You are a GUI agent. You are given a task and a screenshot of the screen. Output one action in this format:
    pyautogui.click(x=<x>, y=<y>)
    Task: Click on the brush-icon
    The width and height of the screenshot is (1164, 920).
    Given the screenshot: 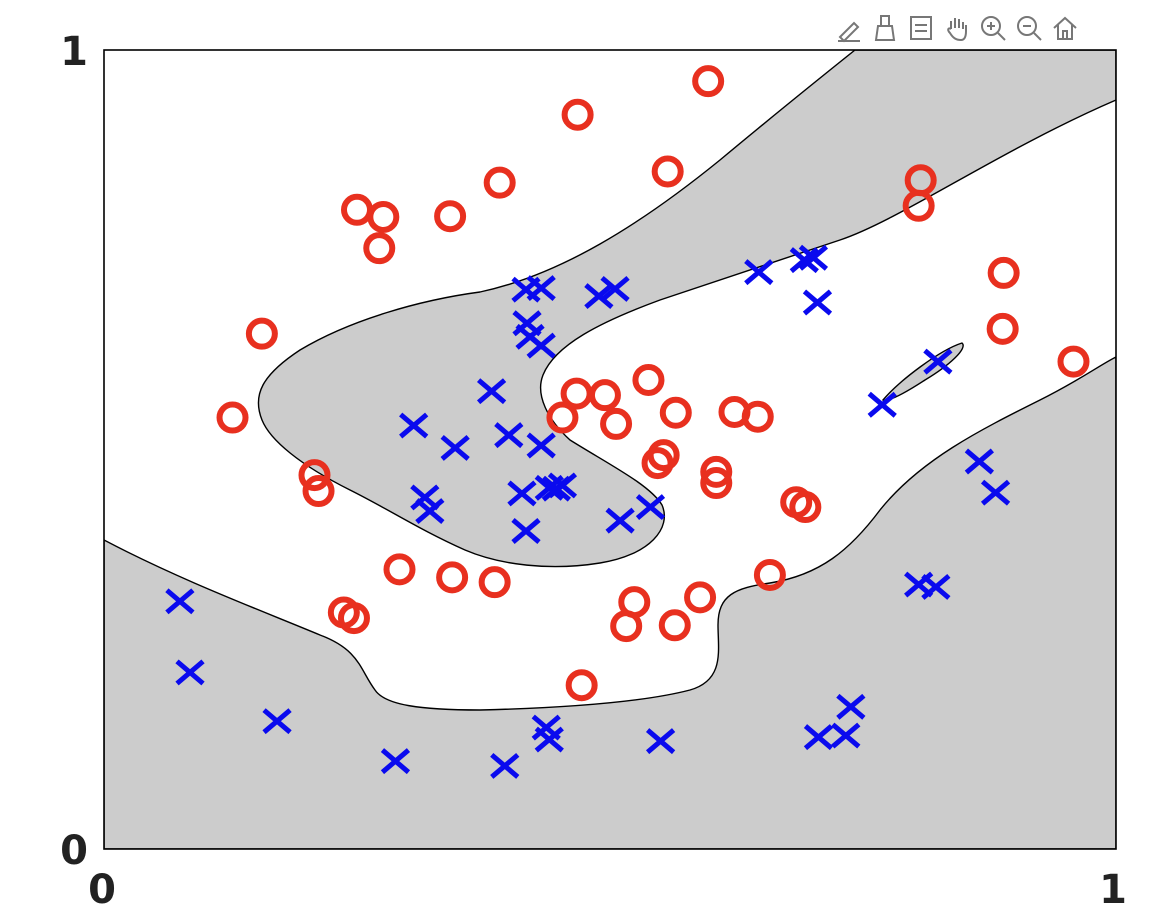 What is the action you would take?
    pyautogui.click(x=885, y=28)
    